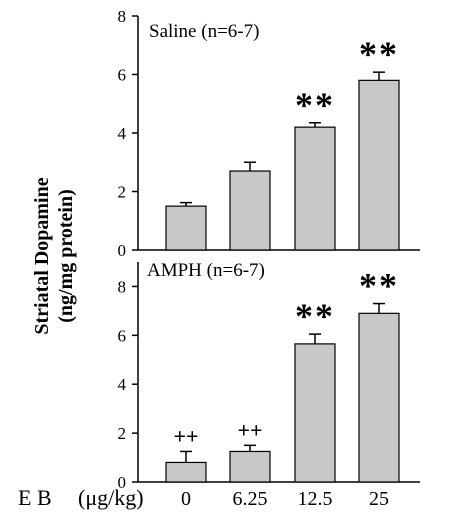 The height and width of the screenshot is (531, 464). I want to click on amph-y-tick-label: 8, so click(122, 286).